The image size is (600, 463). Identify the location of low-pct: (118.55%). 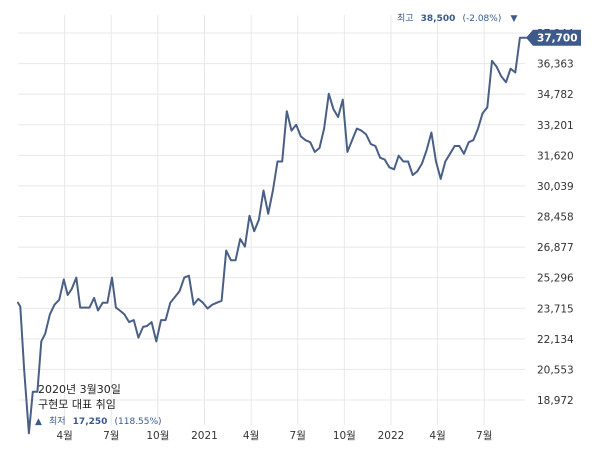
(138, 422).